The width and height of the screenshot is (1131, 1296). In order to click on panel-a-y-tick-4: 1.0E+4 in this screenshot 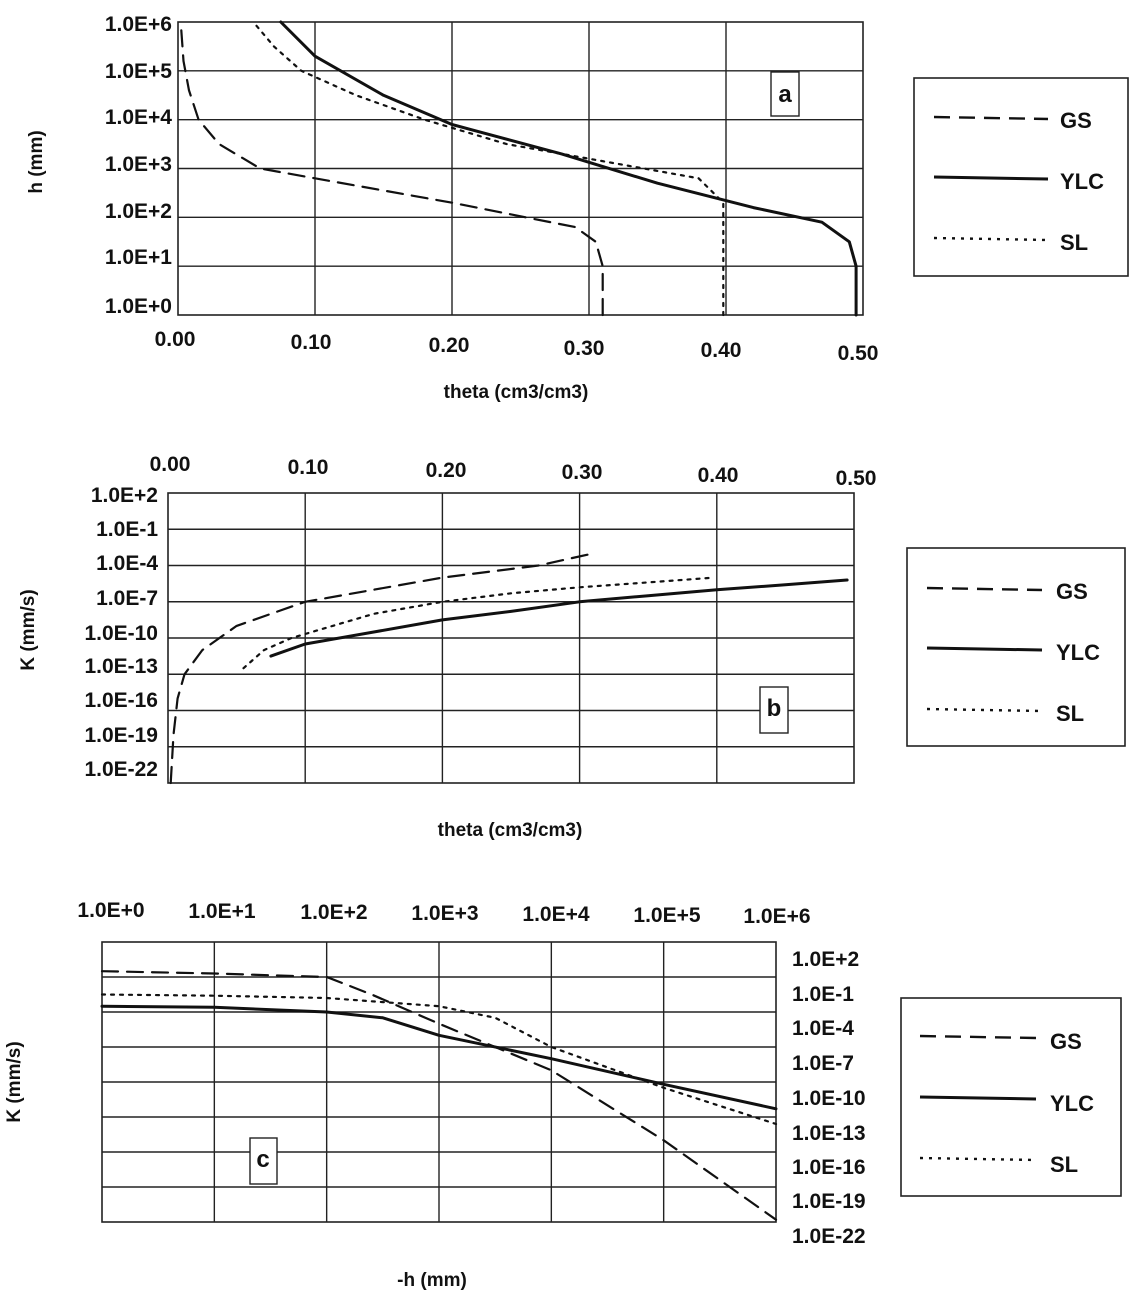, I will do `click(138, 117)`.